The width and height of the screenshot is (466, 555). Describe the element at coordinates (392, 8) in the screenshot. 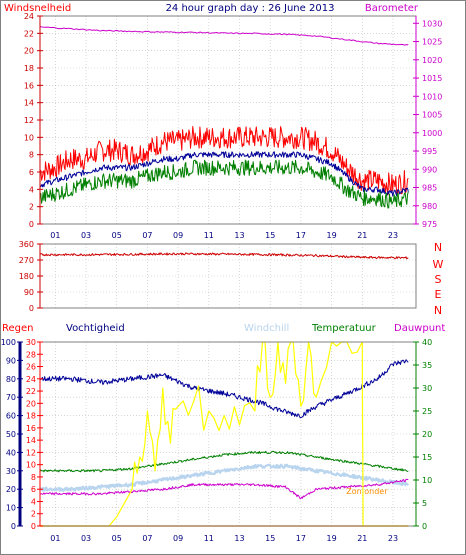

I see `baro-legend-label: Barometer` at that location.